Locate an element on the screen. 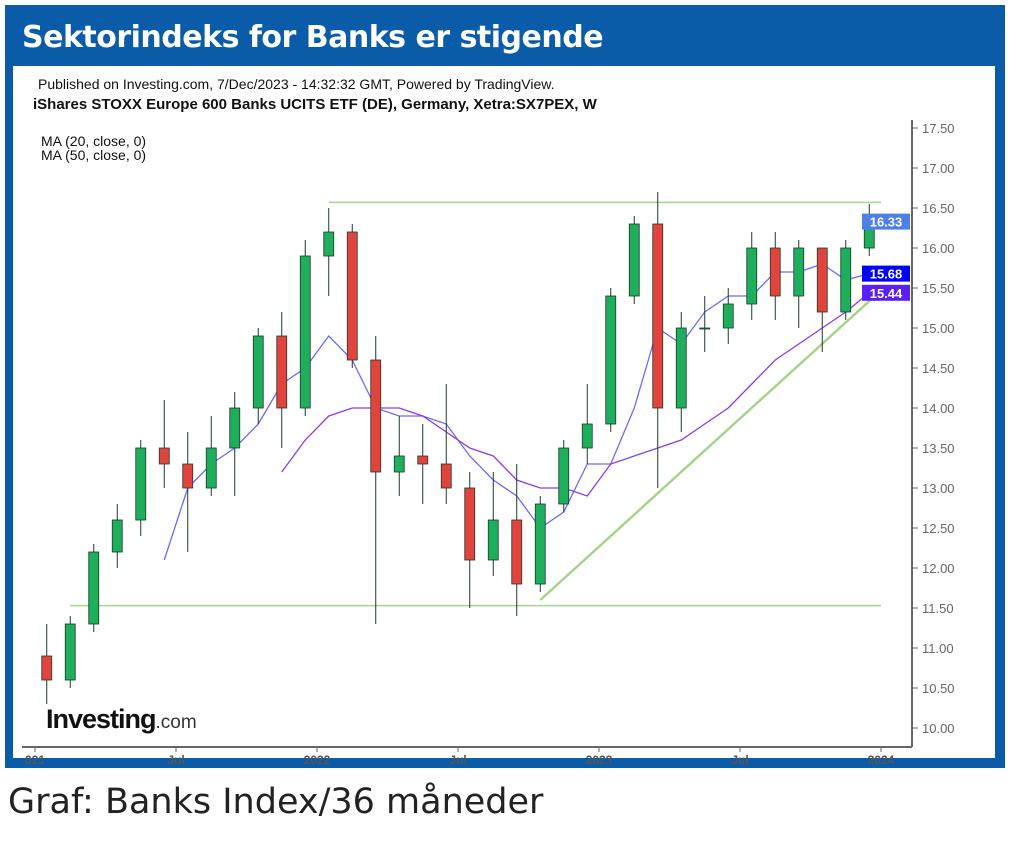 The image size is (1017, 852). y-tick-label: 17.50 is located at coordinates (938, 128).